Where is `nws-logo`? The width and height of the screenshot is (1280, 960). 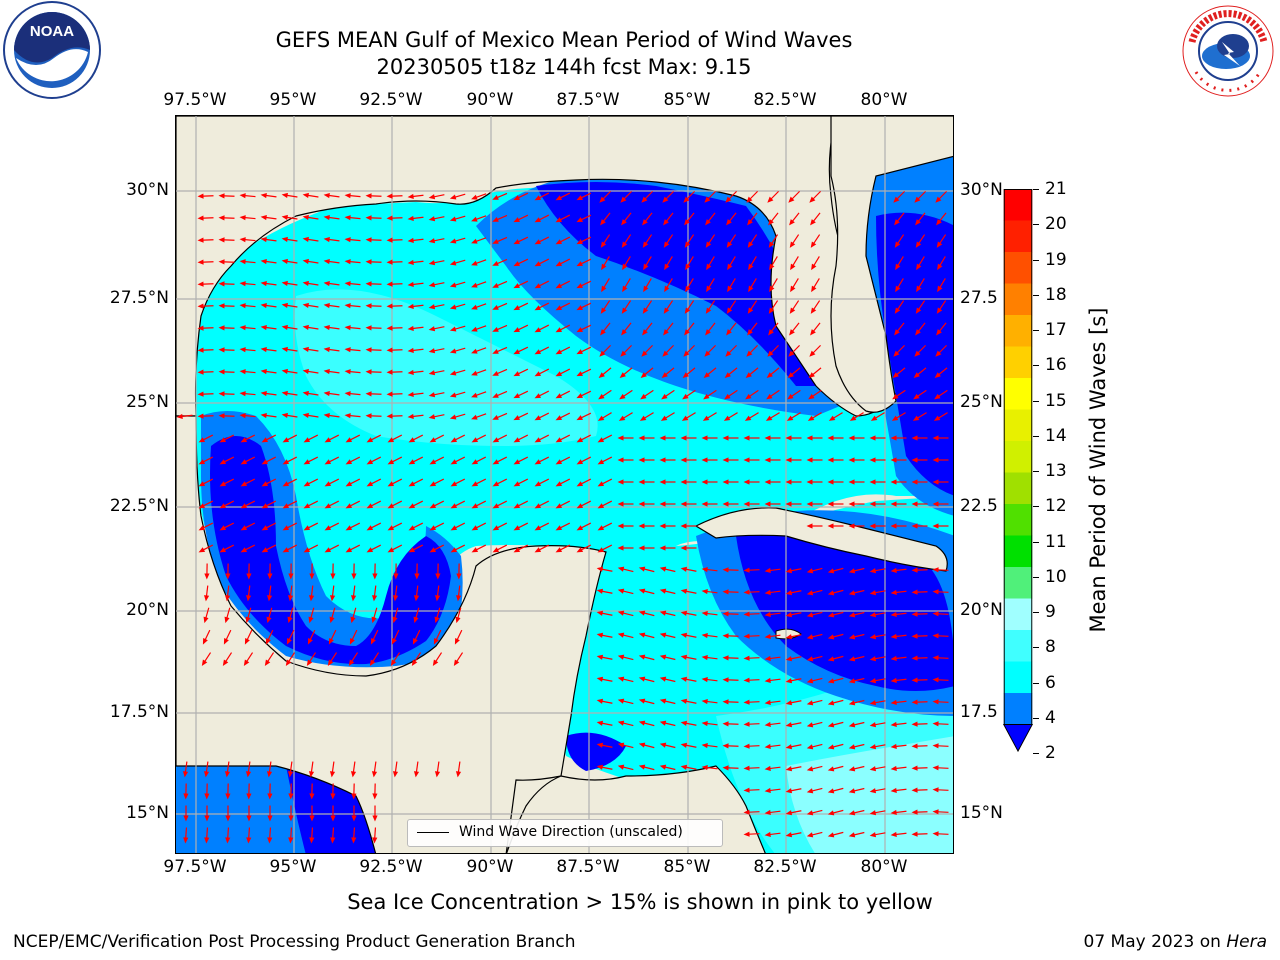 nws-logo is located at coordinates (1228, 51).